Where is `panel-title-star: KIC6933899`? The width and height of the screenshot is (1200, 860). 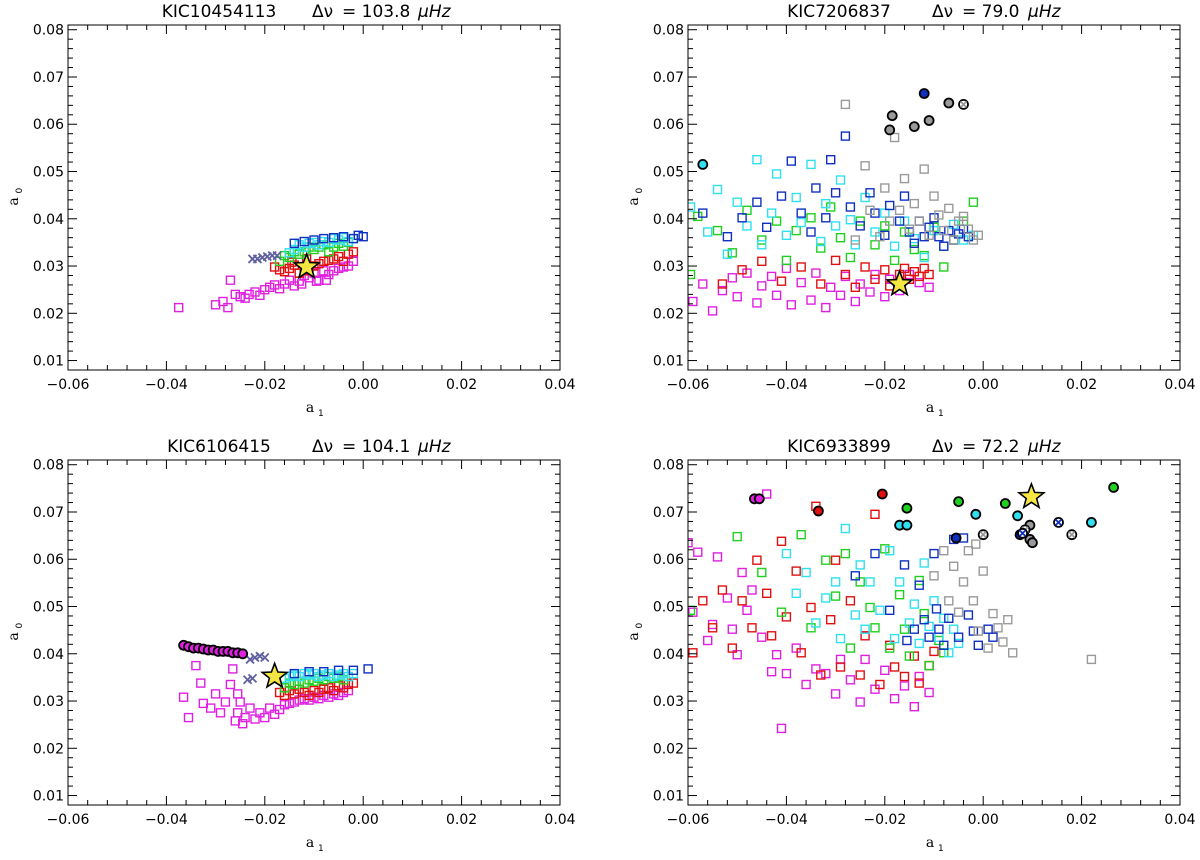
panel-title-star: KIC6933899 is located at coordinates (839, 447).